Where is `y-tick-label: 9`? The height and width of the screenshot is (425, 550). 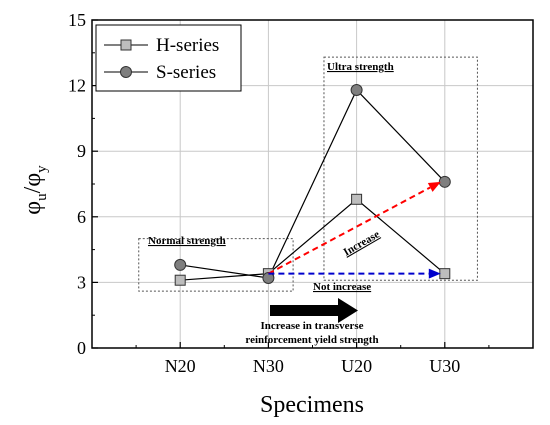 y-tick-label: 9 is located at coordinates (81, 151).